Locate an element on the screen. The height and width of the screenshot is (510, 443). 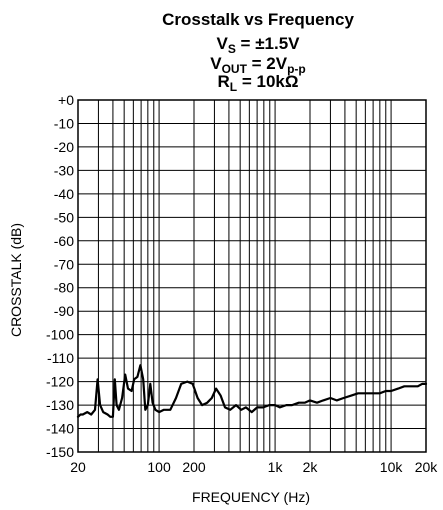
crosstalk-series-line is located at coordinates (252, 391).